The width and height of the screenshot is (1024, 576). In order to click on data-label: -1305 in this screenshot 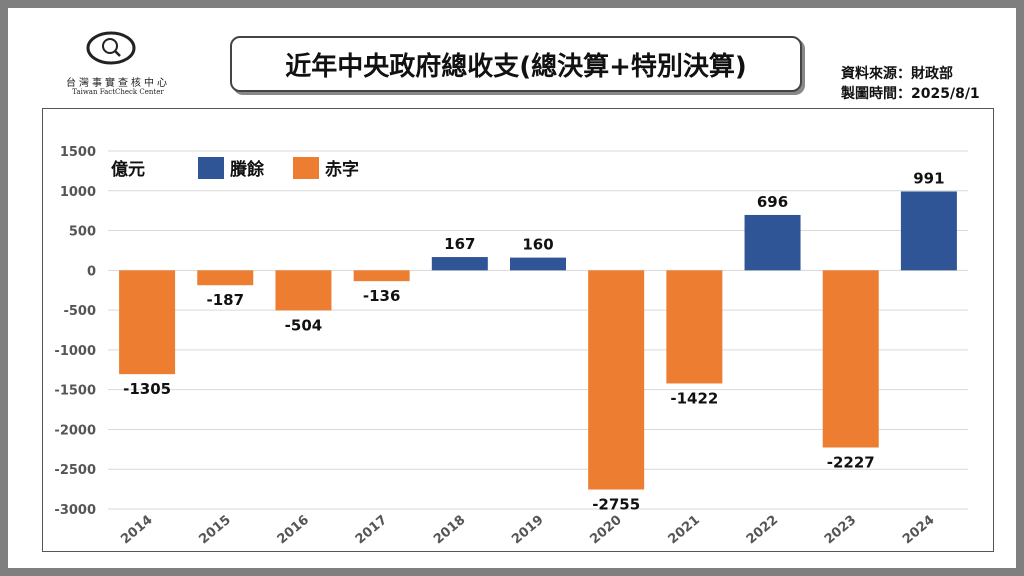, I will do `click(147, 389)`.